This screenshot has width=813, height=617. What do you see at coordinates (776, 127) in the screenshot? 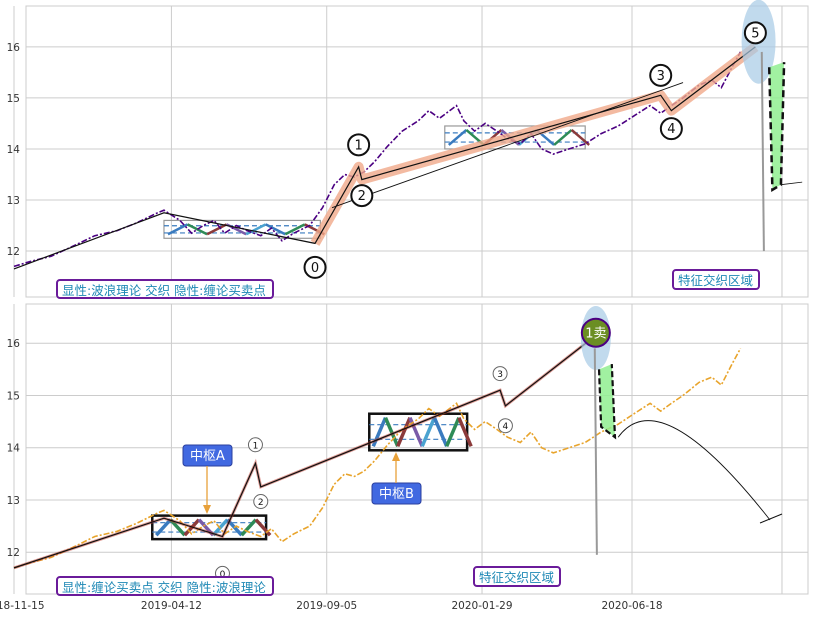
I see `top-drop-wave` at bounding box center [776, 127].